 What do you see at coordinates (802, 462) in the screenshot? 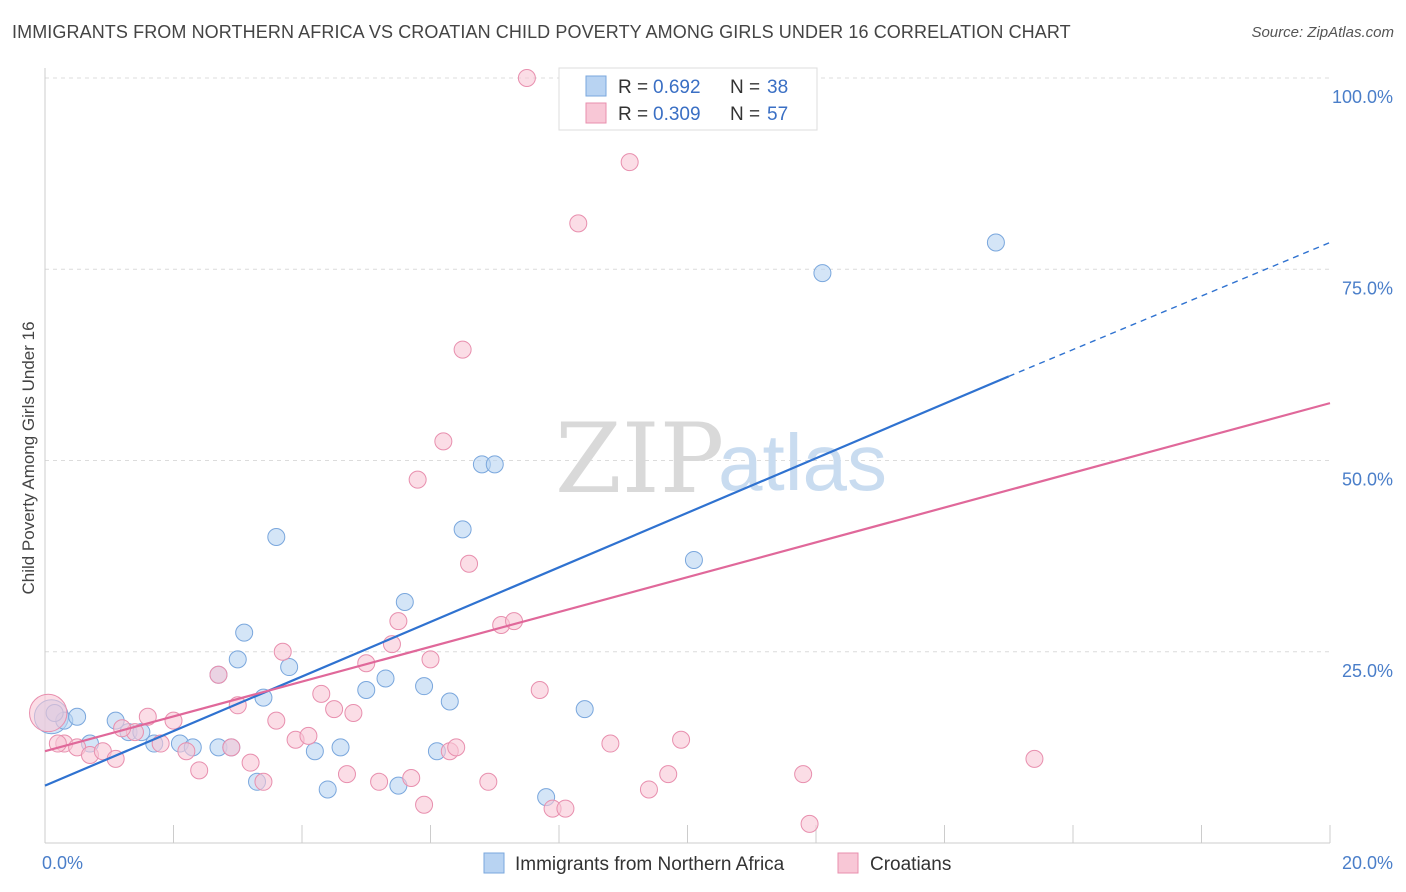
I see `watermark-atlas: atlas` at bounding box center [802, 462].